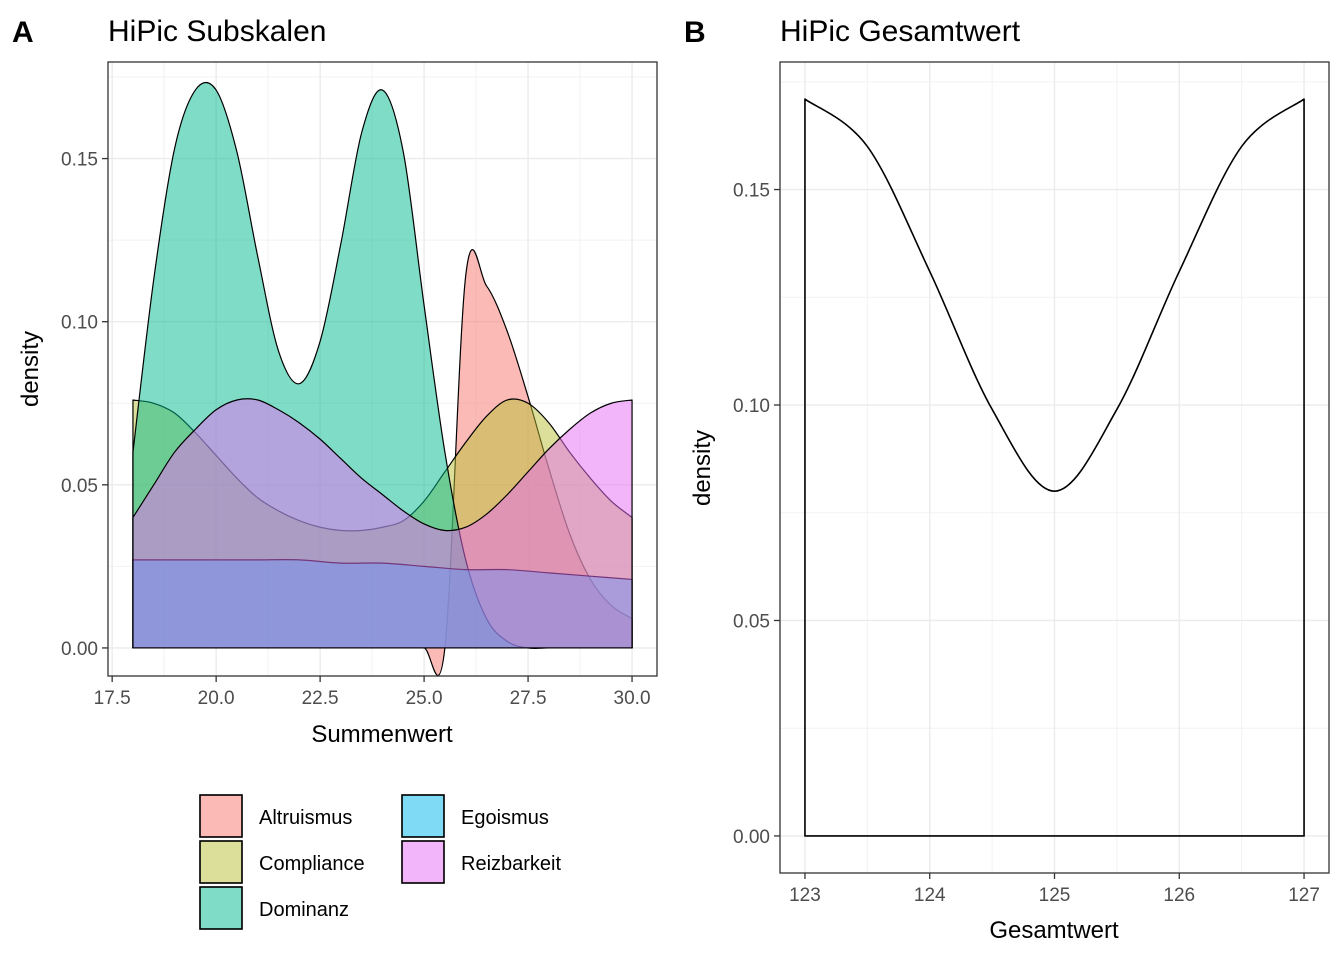 Image resolution: width=1344 pixels, height=960 pixels. Describe the element at coordinates (84, 405) in the screenshot. I see `panel-a-y-axis: 0.00 0.05 0.10 0.15` at that location.